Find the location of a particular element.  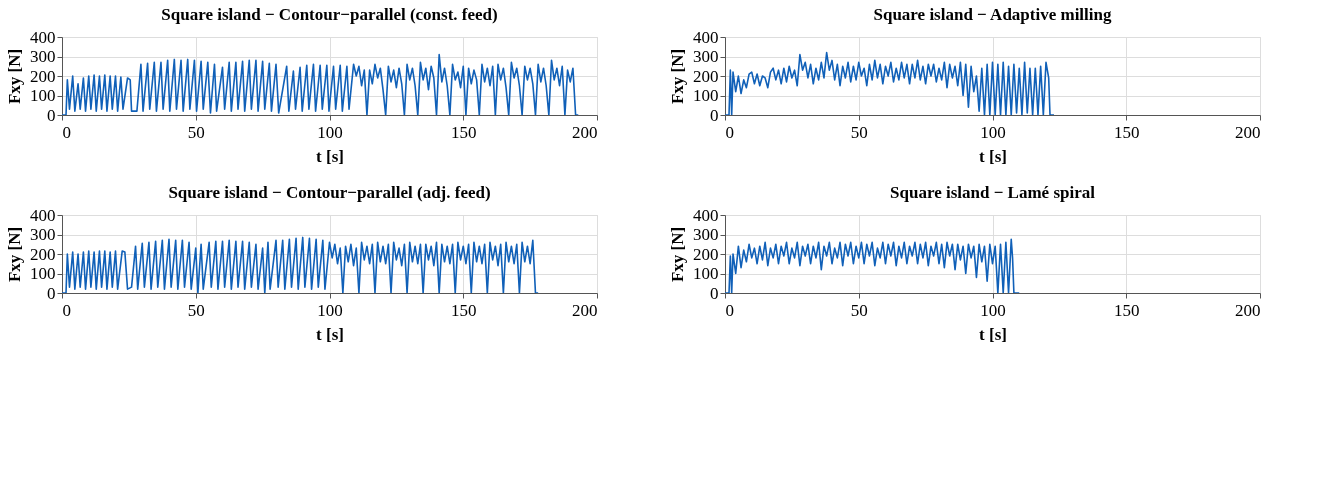

chart-title: Square island − Contour−parallel (const. feed) is located at coordinates (329, 14).